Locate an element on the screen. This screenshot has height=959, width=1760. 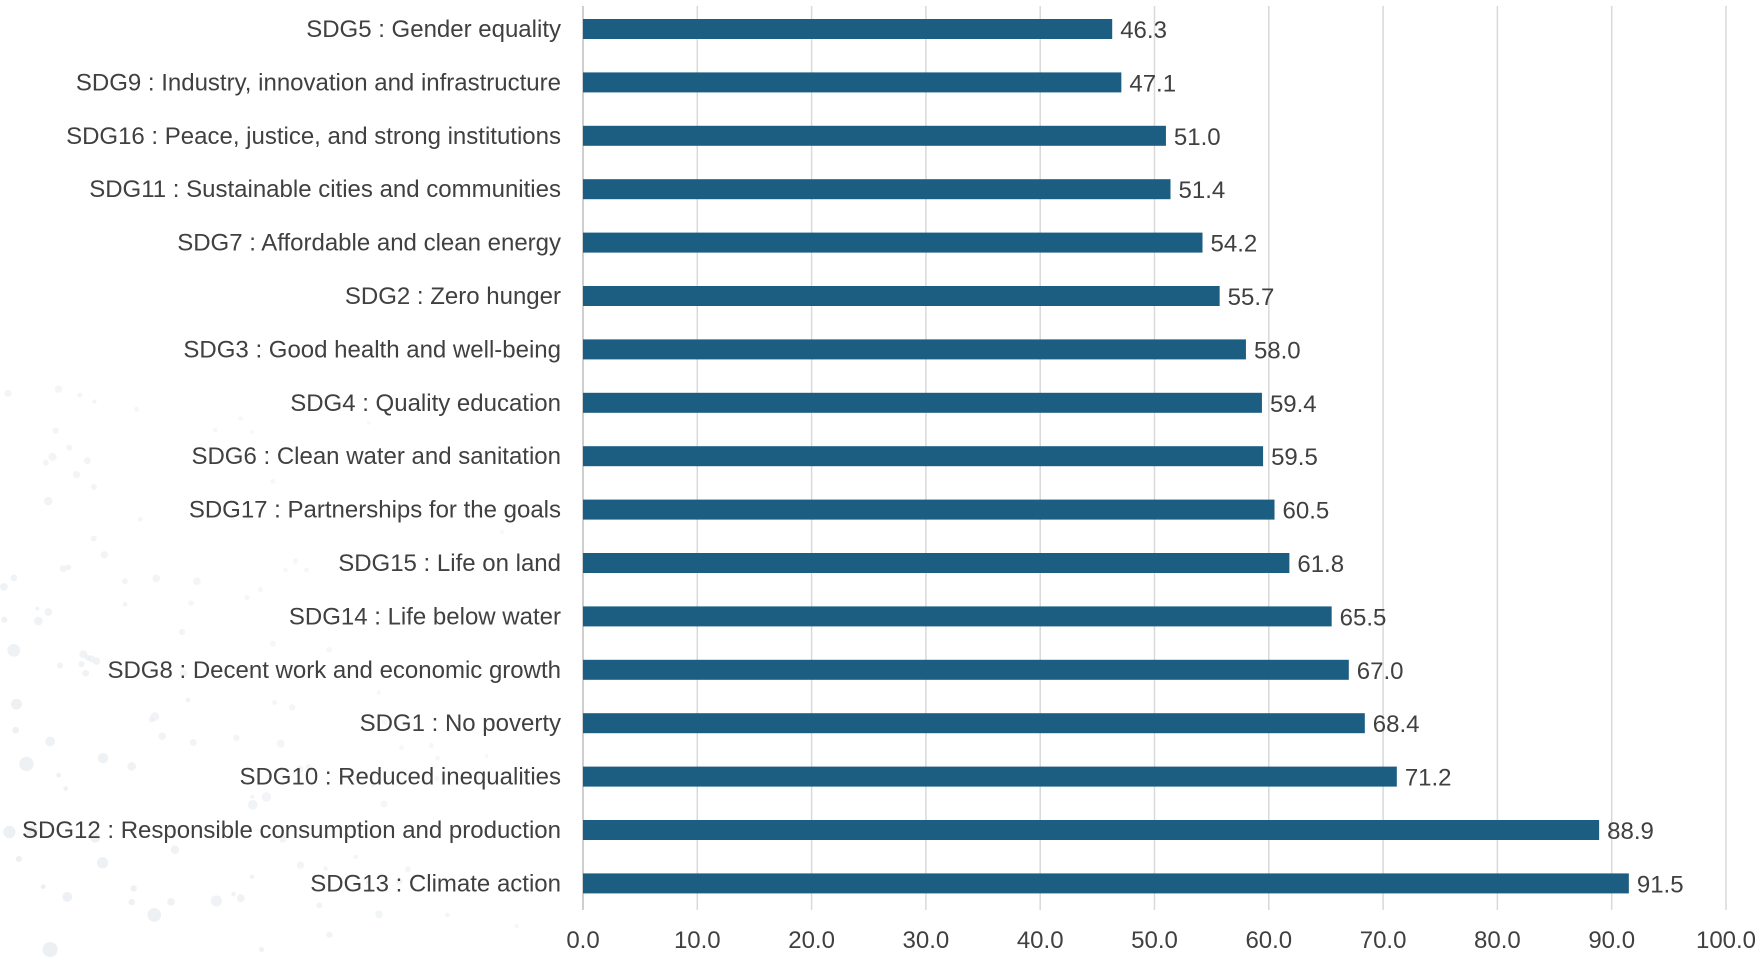
data-label: 54.2 is located at coordinates (1234, 244).